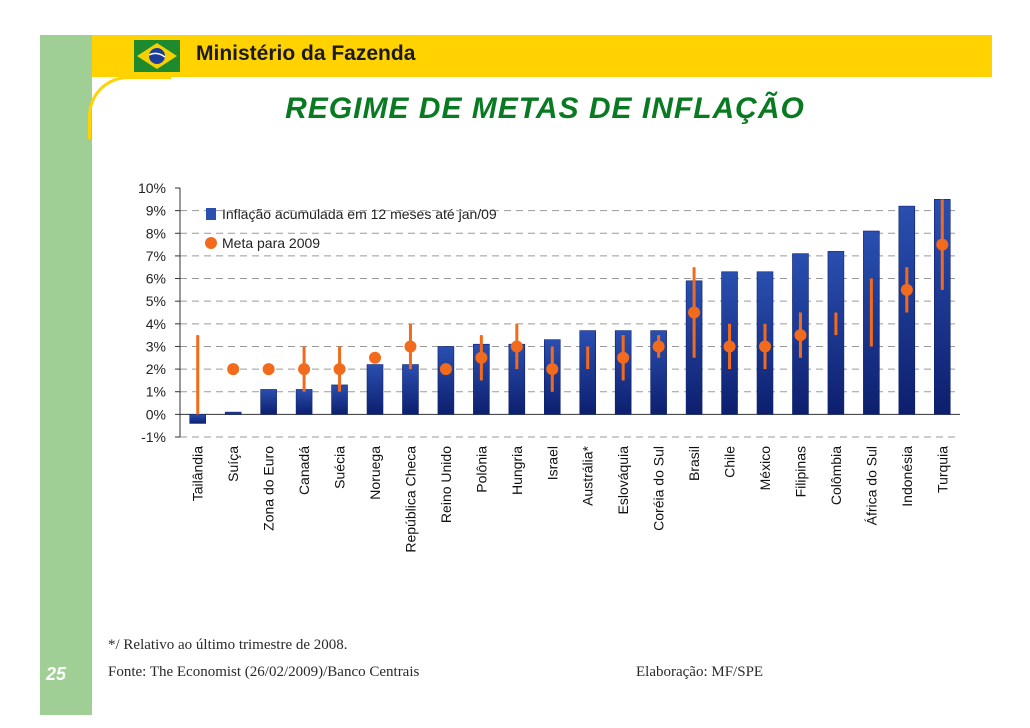 This screenshot has height=728, width=1030. I want to click on x-tick-label: Austrália*, so click(588, 475).